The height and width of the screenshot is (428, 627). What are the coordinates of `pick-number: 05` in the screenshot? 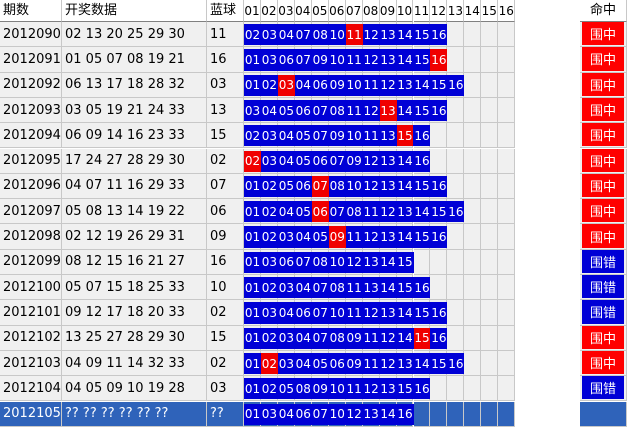 It's located at (286, 186).